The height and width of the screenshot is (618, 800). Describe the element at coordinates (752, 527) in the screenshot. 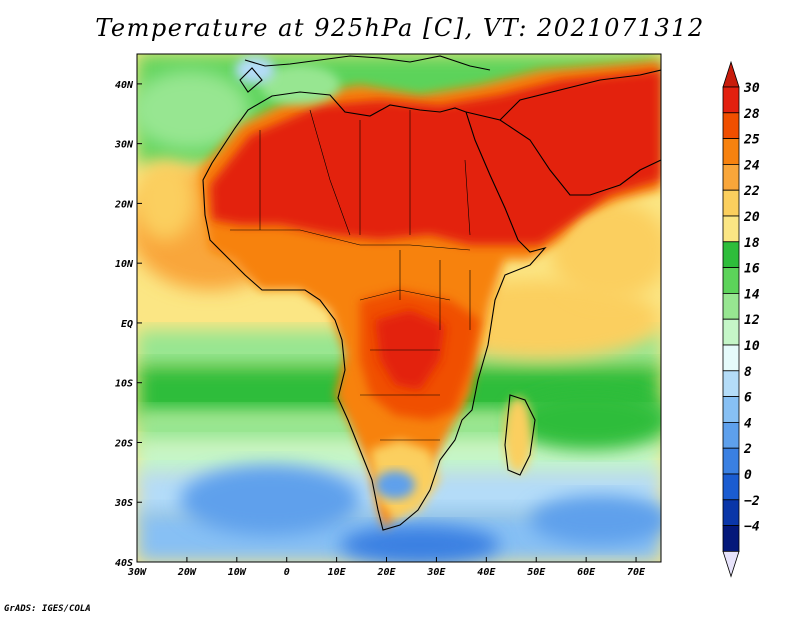

I see `colorbar-label: −4` at that location.